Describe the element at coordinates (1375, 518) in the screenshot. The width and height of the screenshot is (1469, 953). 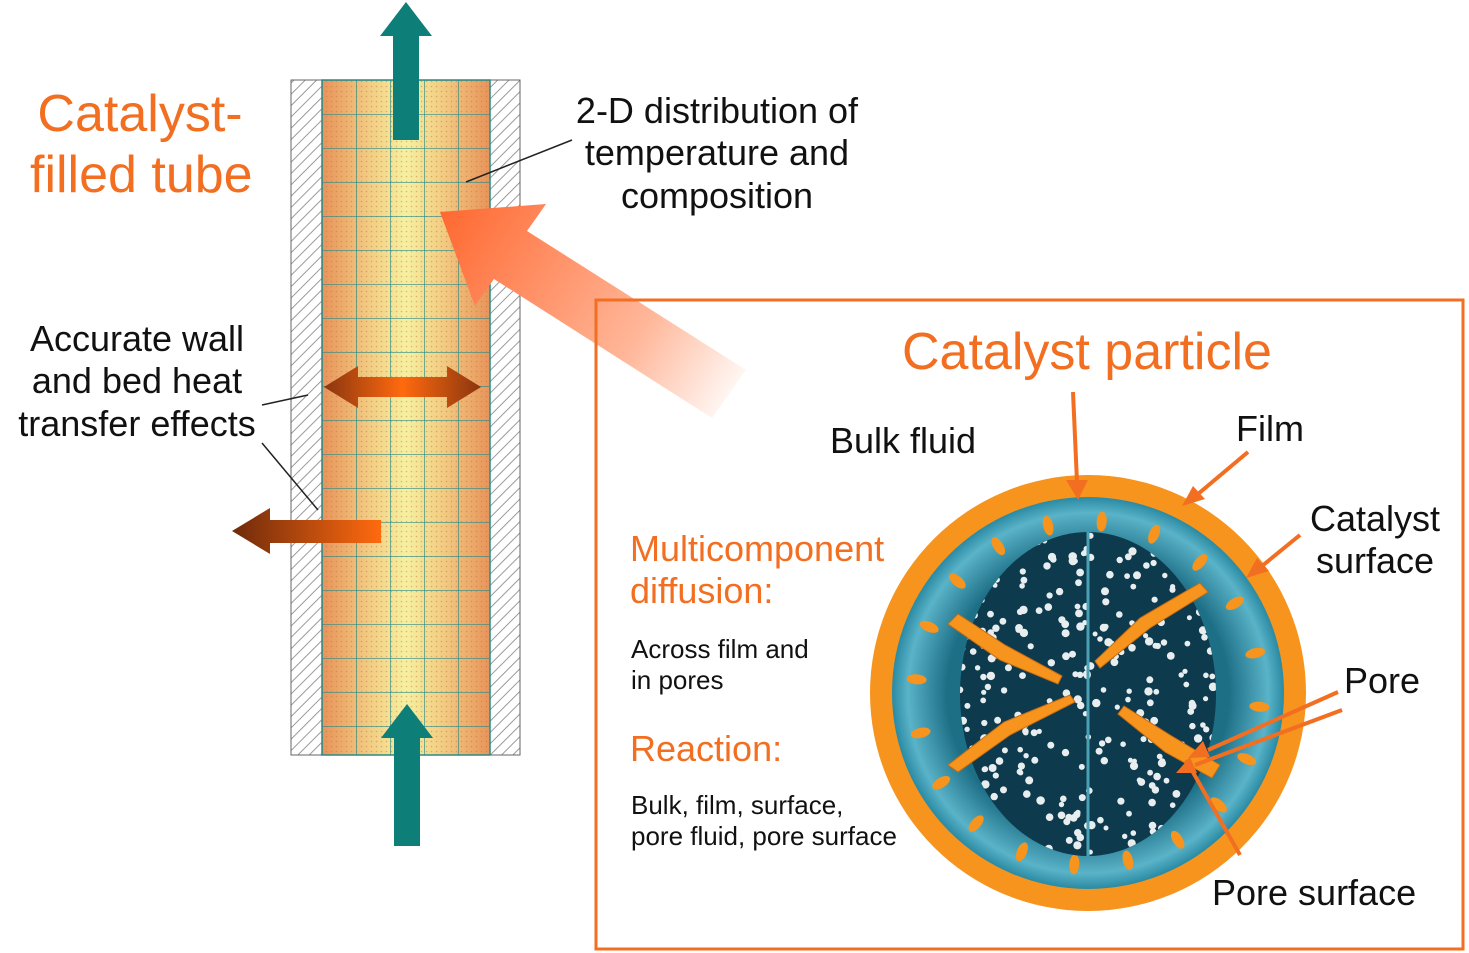
I see `surface-line-1: Catalyst` at that location.